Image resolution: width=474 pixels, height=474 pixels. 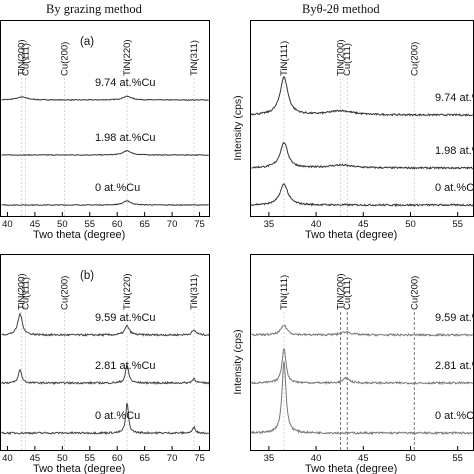 I want to click on reference-label-0-0: TiN(200), so click(x=22, y=57).